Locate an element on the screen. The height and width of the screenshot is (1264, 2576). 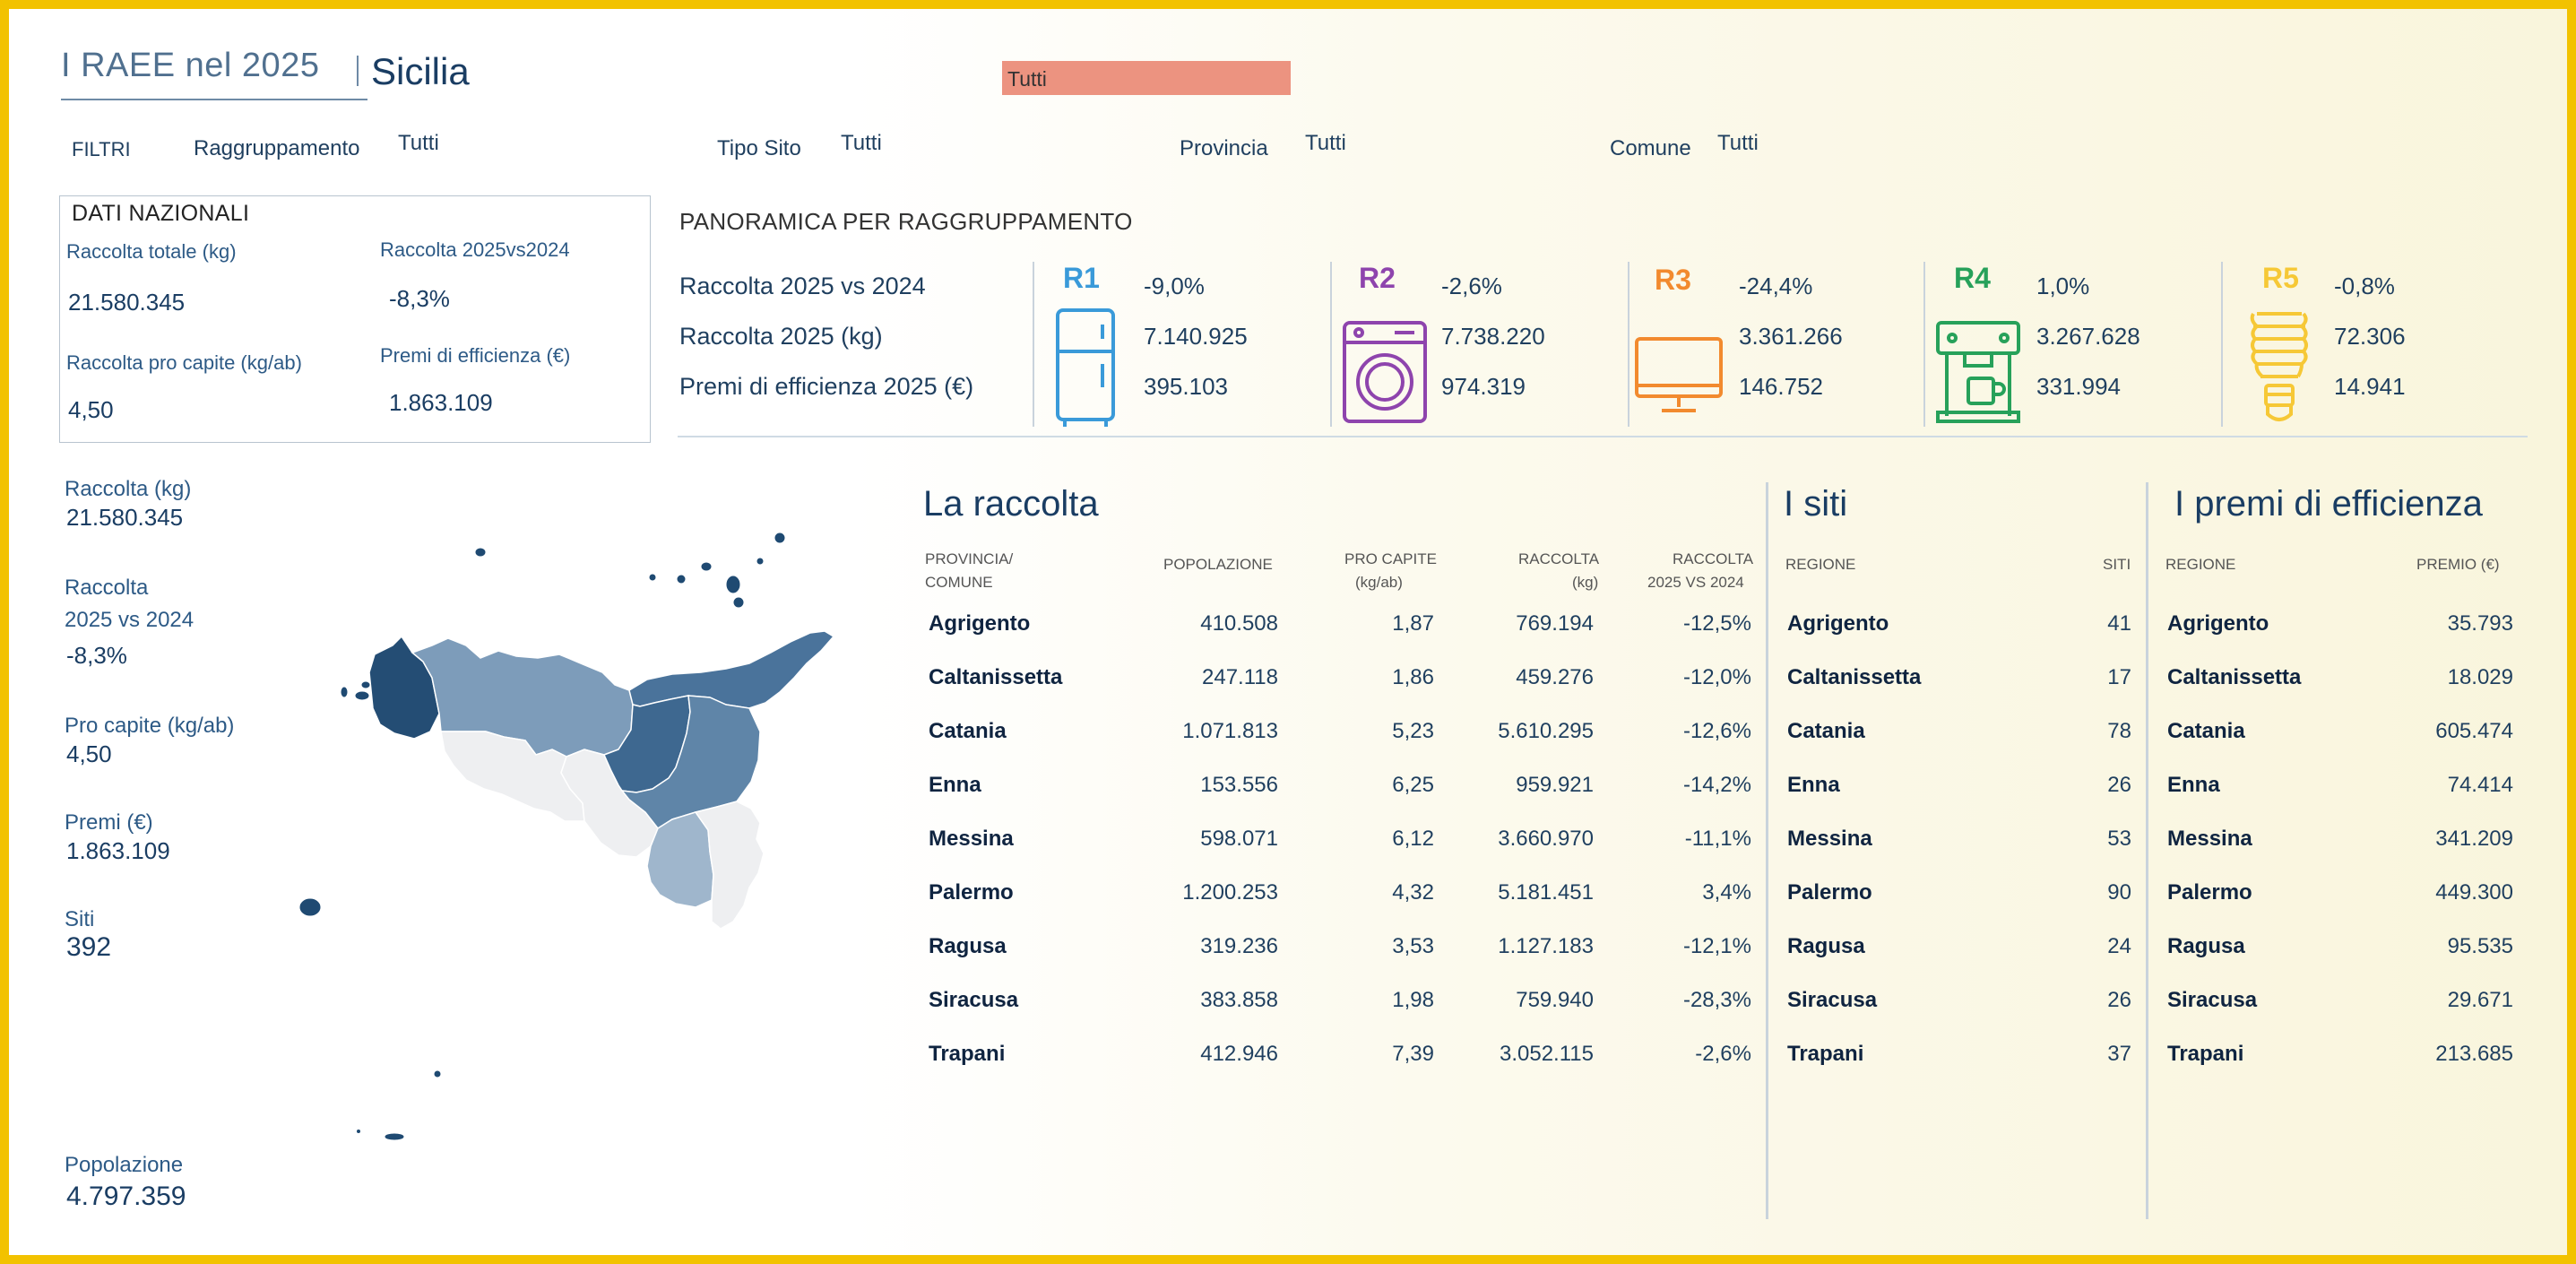
filter-label-raggruppamento: Raggruppamento is located at coordinates (277, 148).